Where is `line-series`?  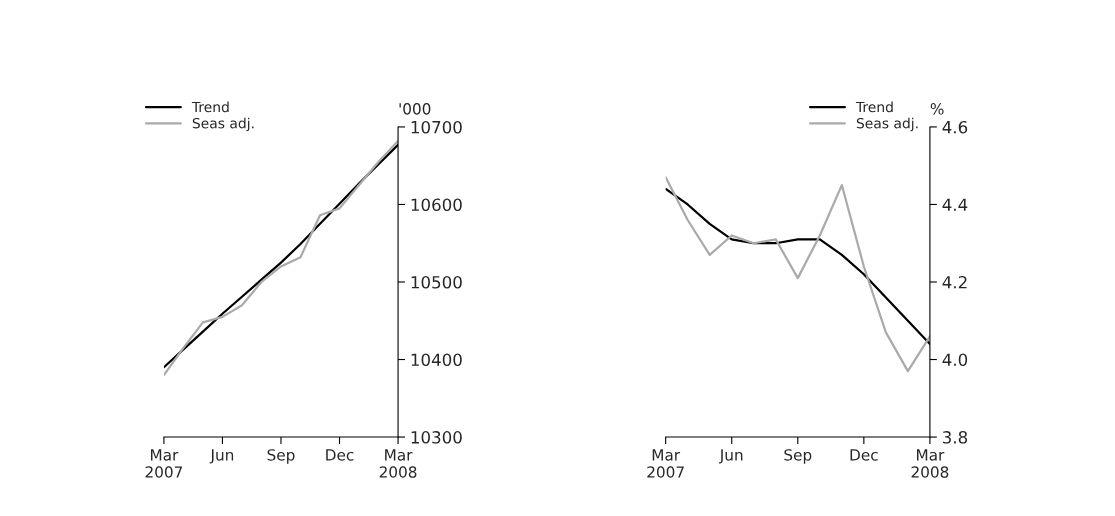 line-series is located at coordinates (797, 274).